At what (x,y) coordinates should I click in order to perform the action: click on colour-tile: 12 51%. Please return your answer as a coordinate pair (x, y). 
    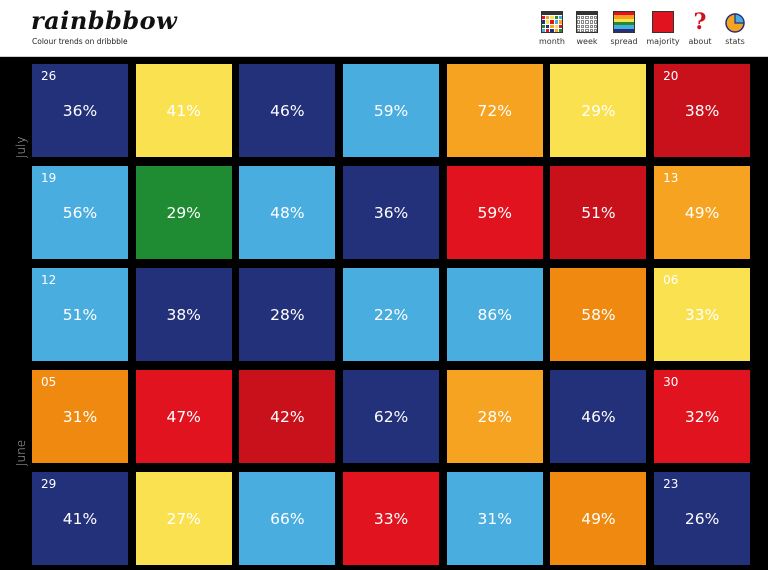
    Looking at the image, I should click on (80, 314).